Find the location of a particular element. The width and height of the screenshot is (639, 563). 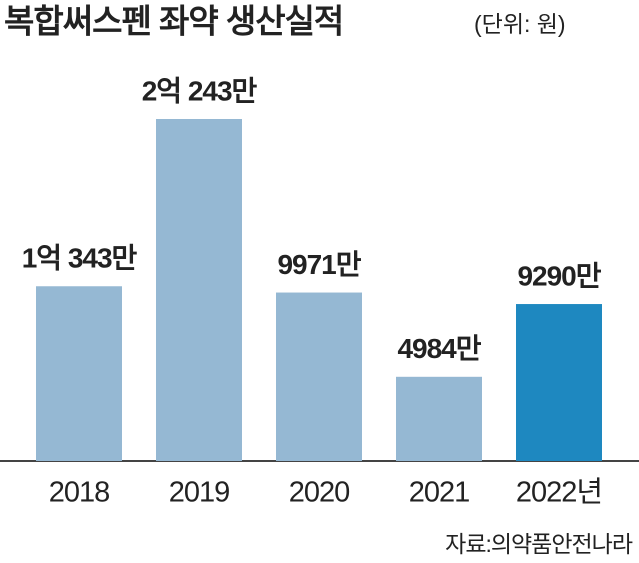

value-label: 2억 243만 is located at coordinates (200, 90).